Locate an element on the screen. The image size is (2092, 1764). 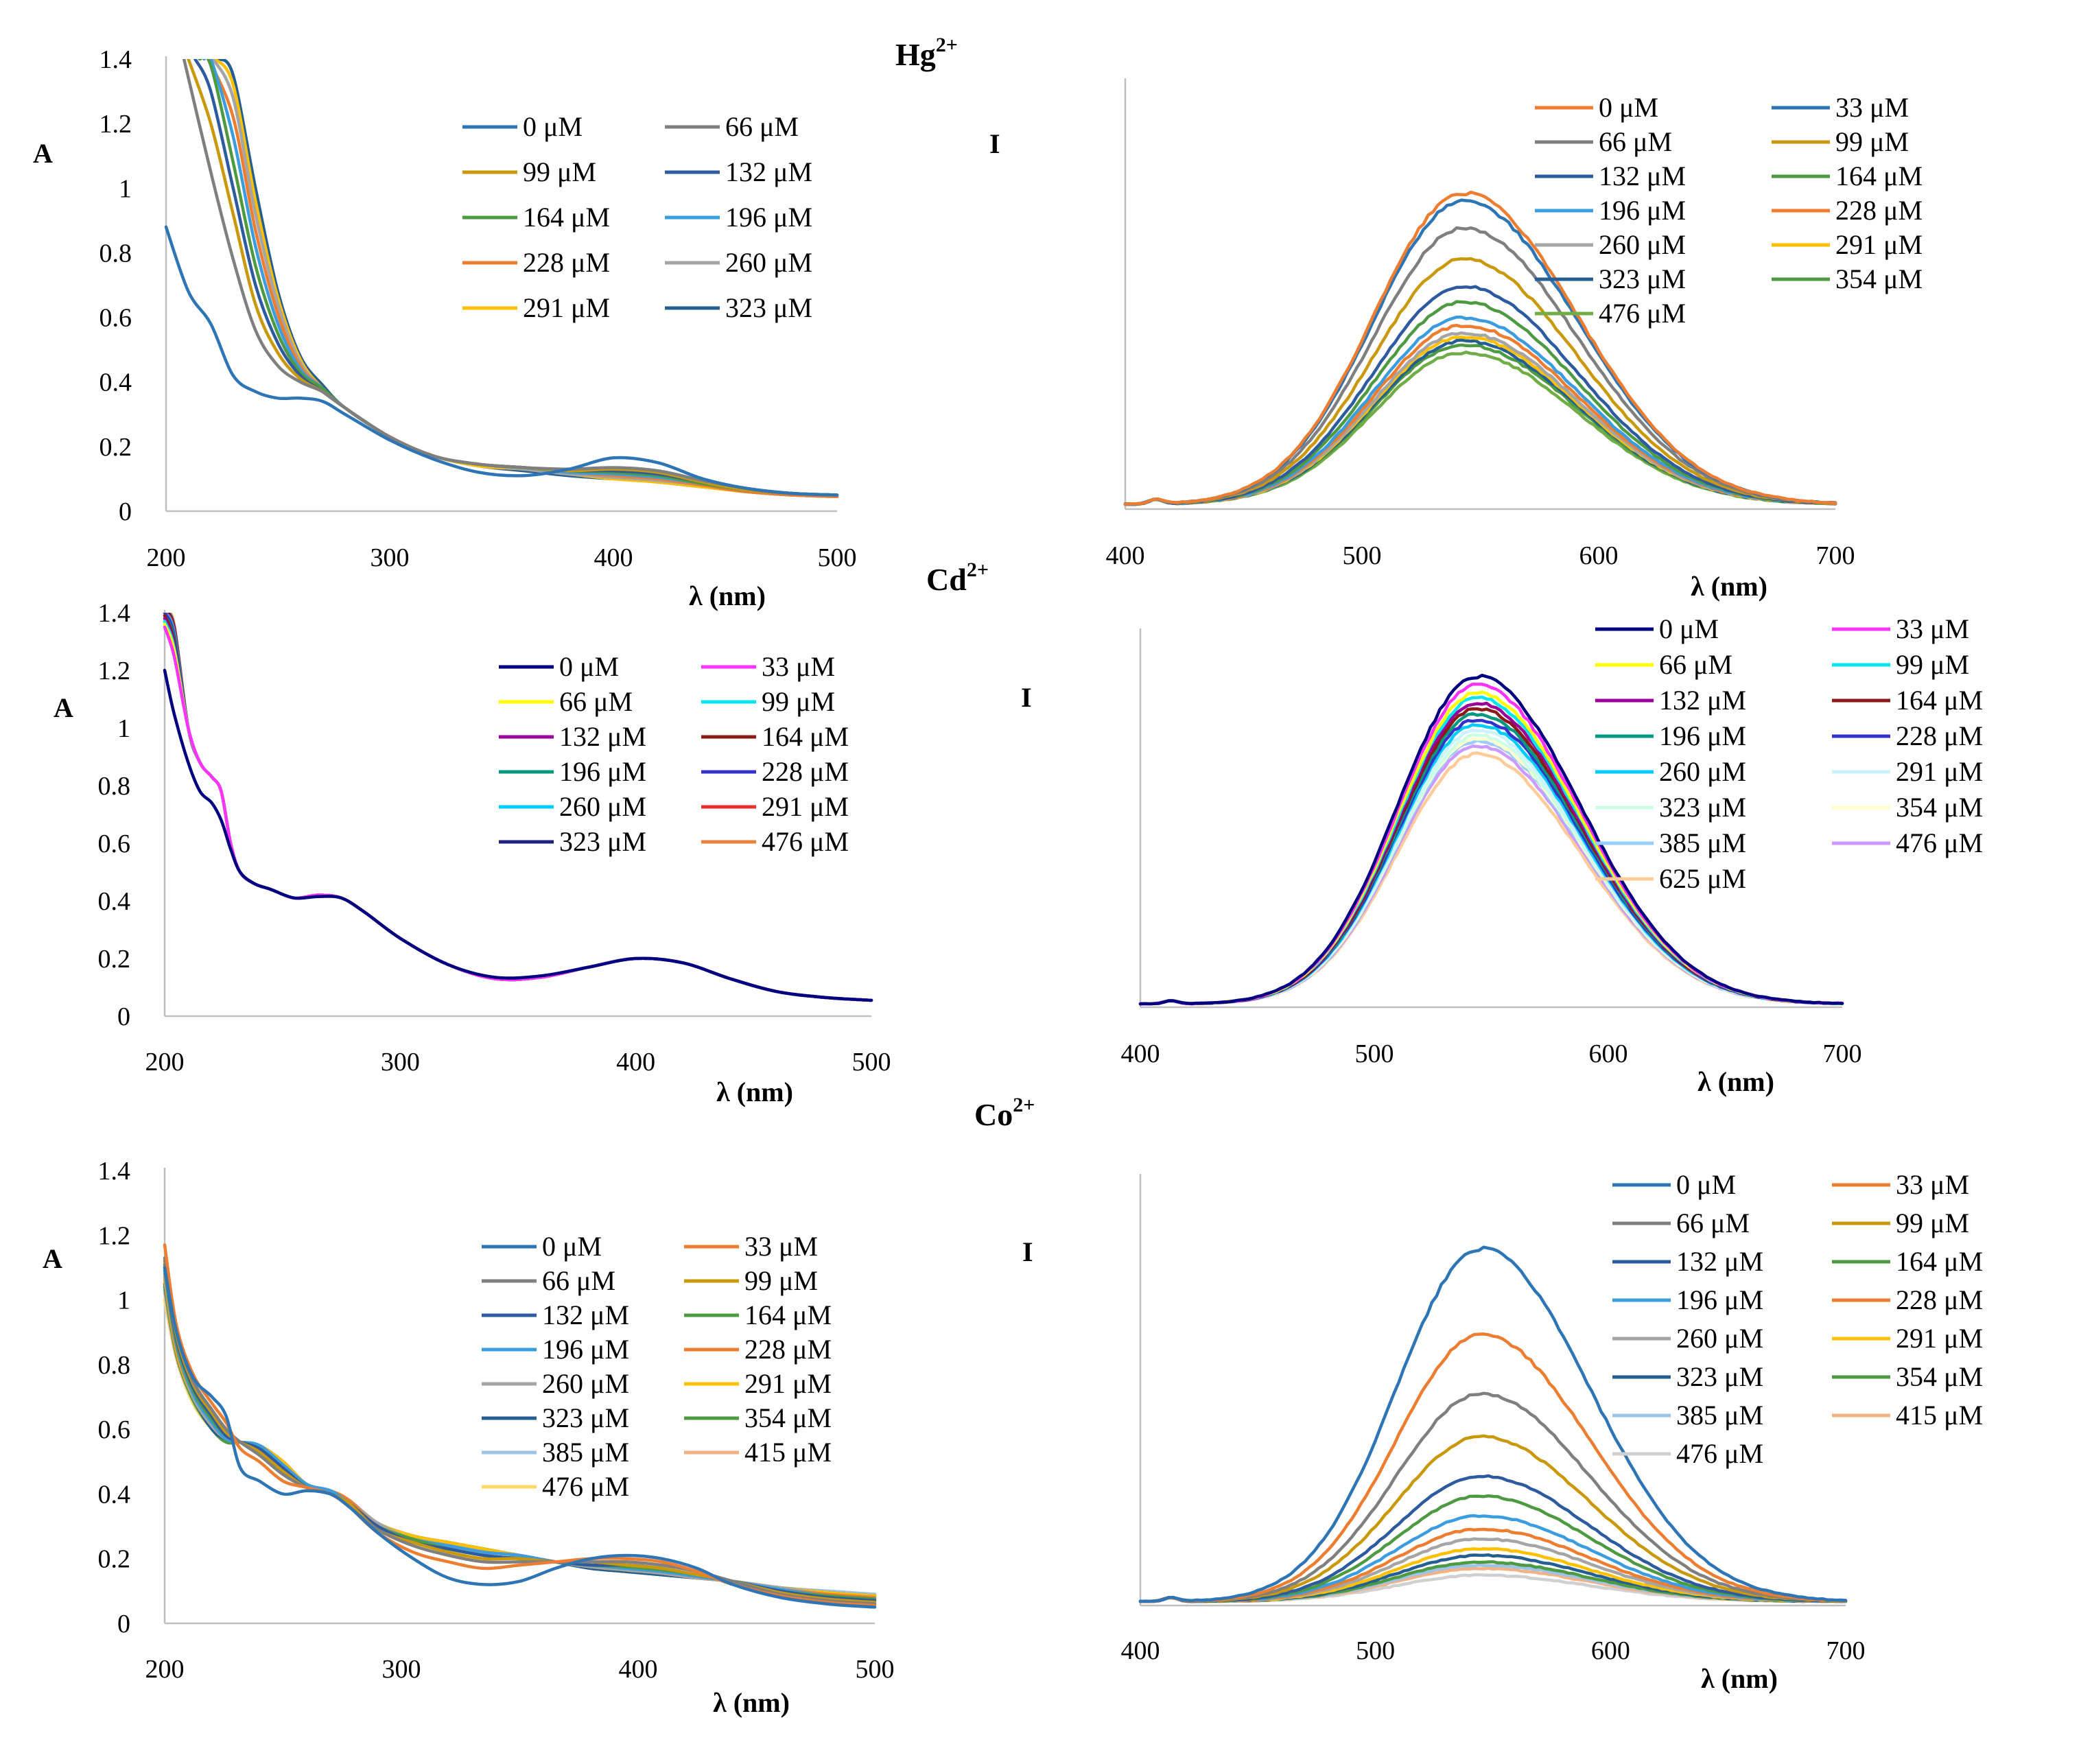
y-axis-label: A is located at coordinates (52, 1258).